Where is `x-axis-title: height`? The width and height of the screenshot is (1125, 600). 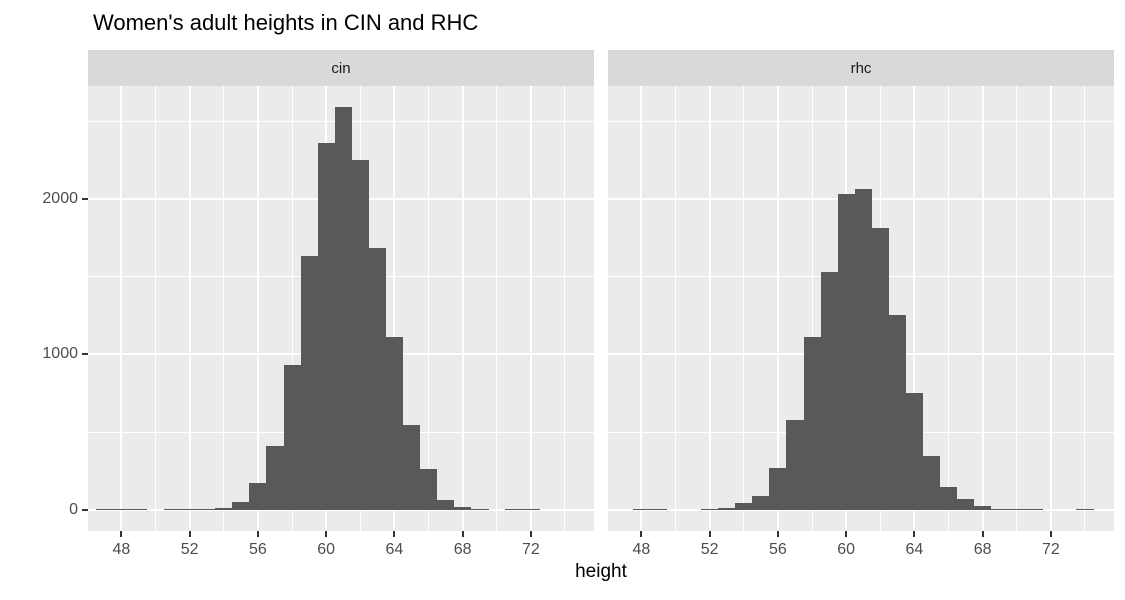
x-axis-title: height is located at coordinates (601, 571).